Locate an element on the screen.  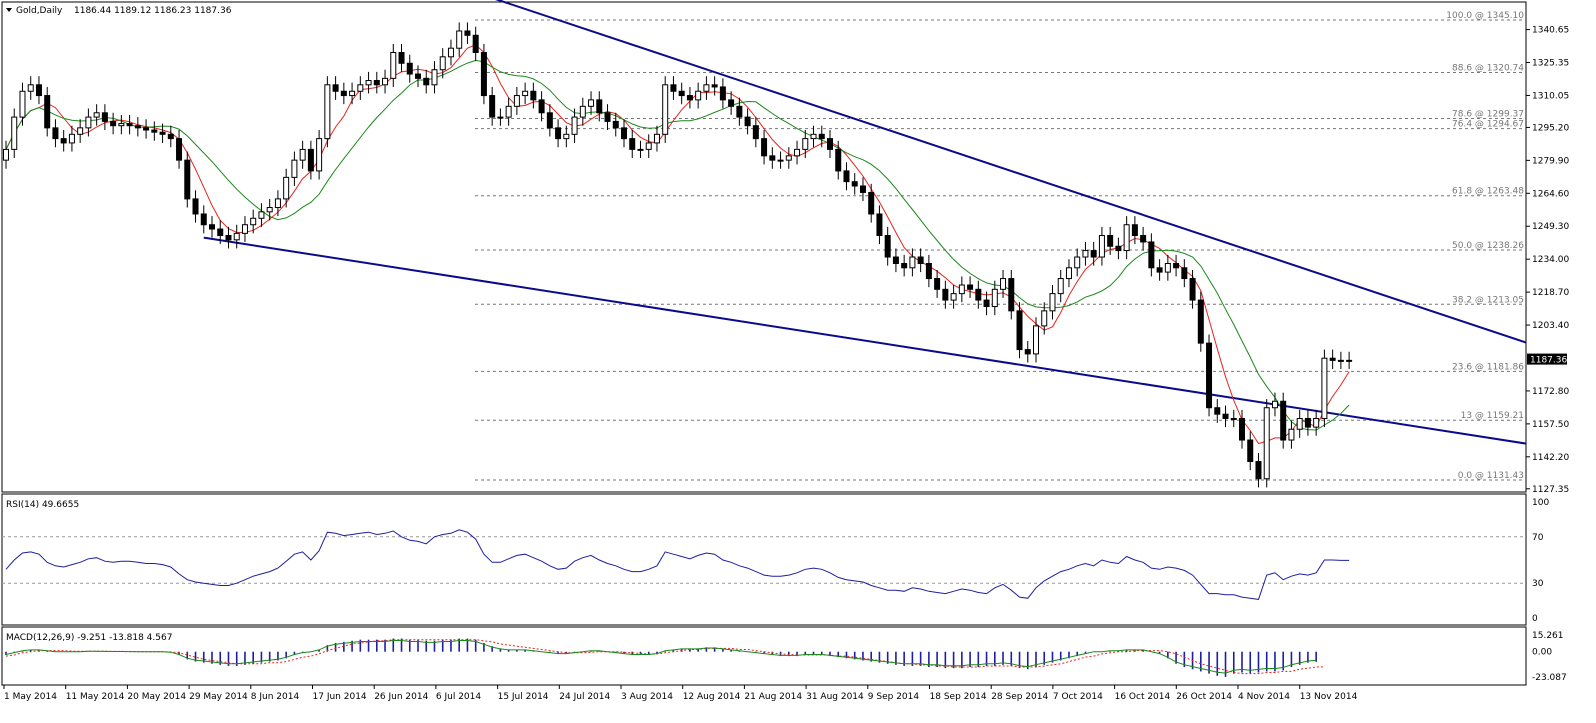
rsi-tick-label: 70 is located at coordinates (1538, 538).